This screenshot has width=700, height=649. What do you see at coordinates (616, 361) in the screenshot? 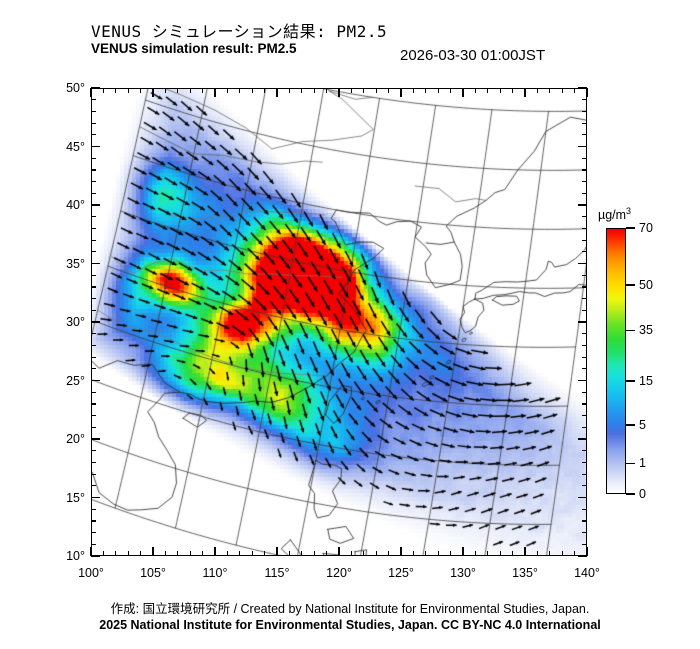
I see `colorbar` at bounding box center [616, 361].